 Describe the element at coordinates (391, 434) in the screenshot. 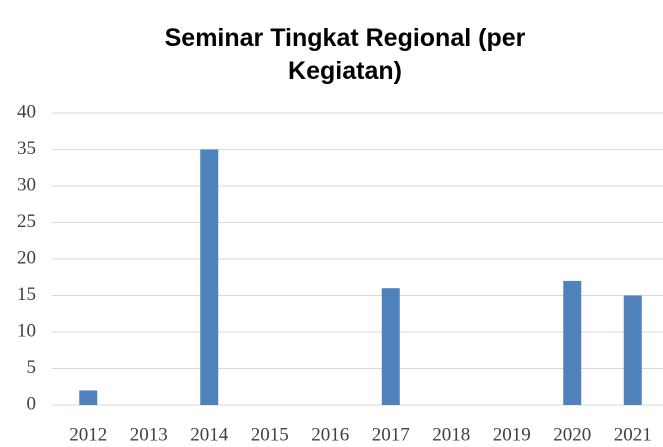

I see `x-tick-label: 2017` at that location.